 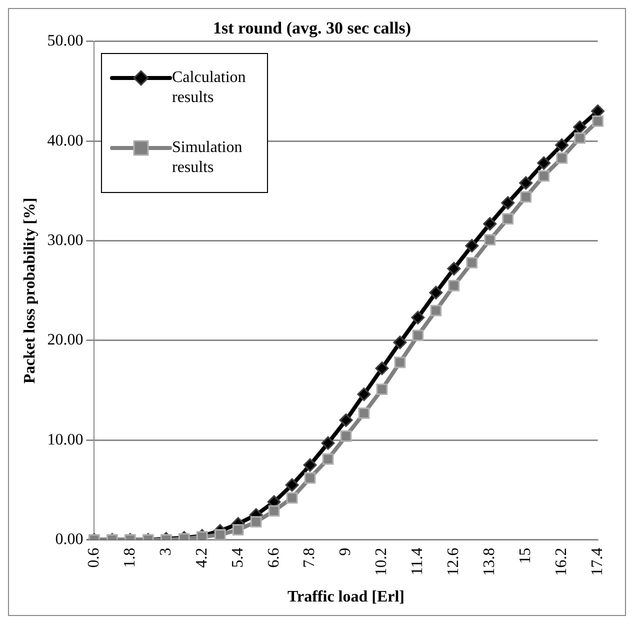 I want to click on y-tick-label: 10.00, so click(x=65, y=439).